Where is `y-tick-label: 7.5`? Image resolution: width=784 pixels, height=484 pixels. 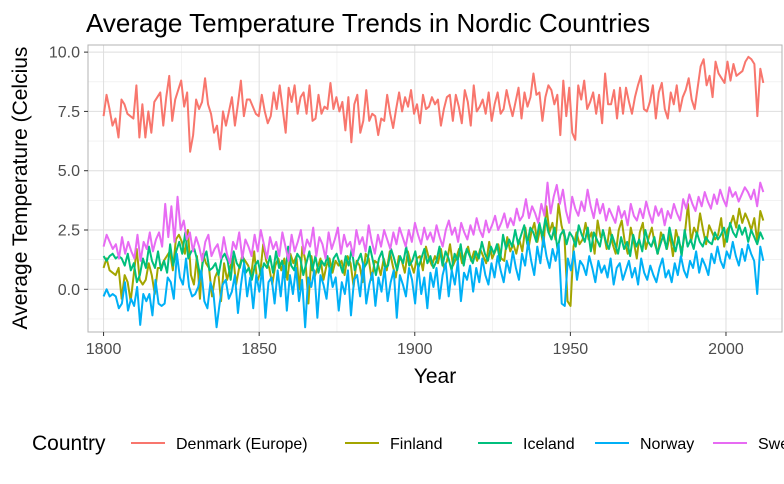 y-tick-label: 7.5 is located at coordinates (69, 112).